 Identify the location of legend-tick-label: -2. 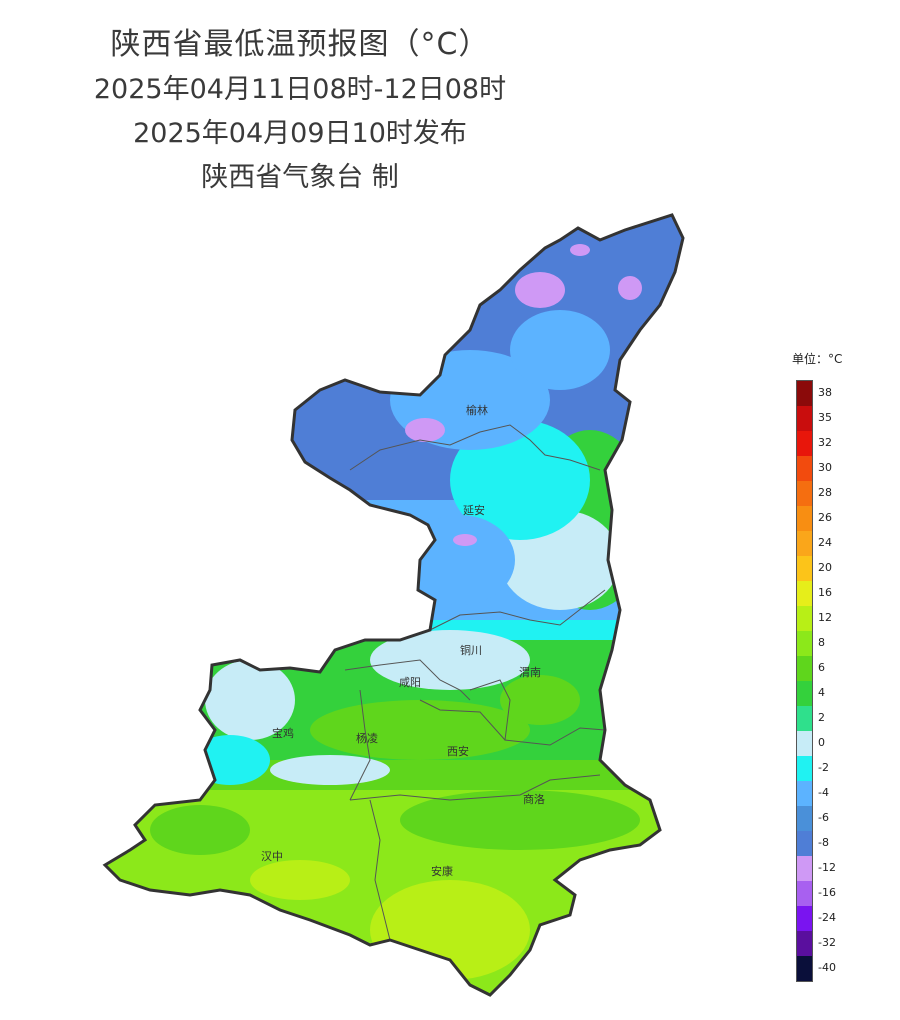
(823, 767).